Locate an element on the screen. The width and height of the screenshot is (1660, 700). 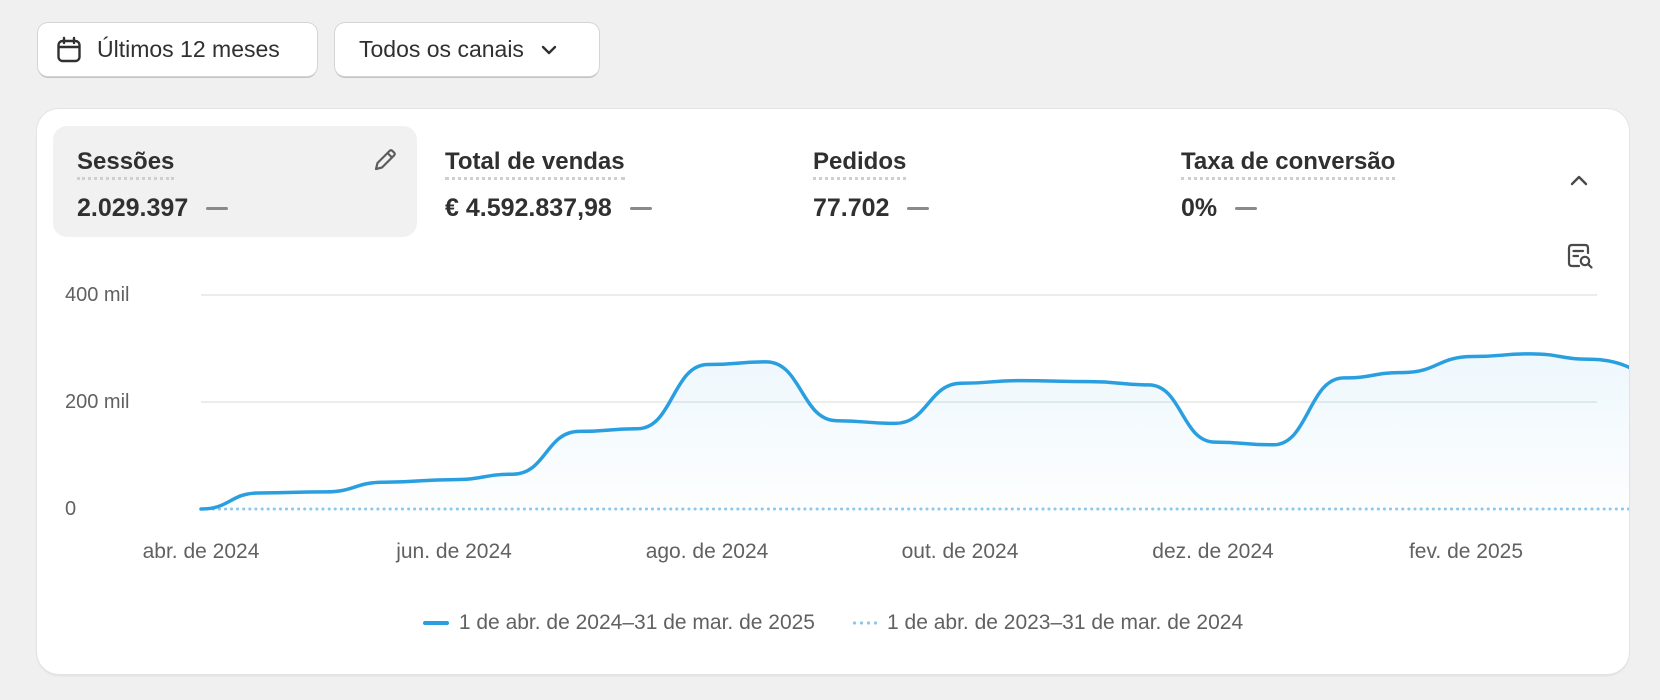
channel-filter-label: Todos os canais is located at coordinates (441, 49).